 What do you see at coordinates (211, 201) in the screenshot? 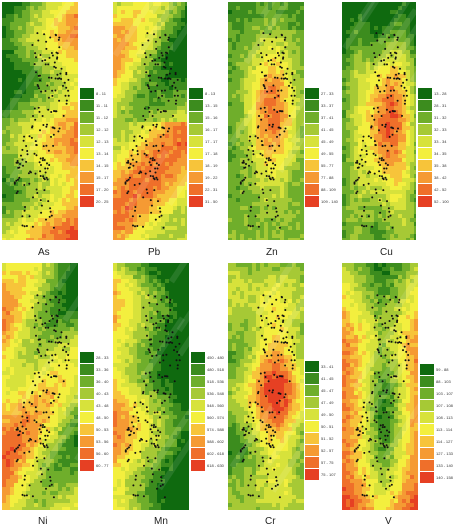
I see `legend-label: 31 - 50` at bounding box center [211, 201].